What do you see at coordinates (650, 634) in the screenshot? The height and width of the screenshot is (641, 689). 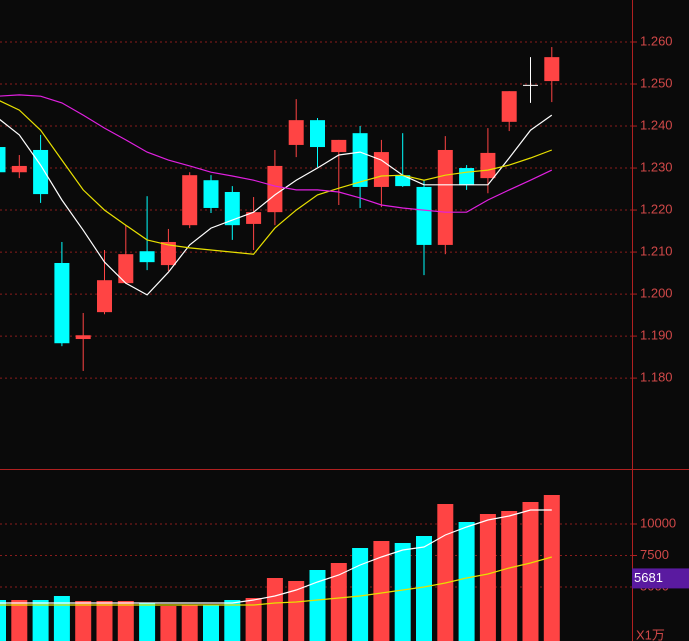 I see `unit-label: X1万` at bounding box center [650, 634].